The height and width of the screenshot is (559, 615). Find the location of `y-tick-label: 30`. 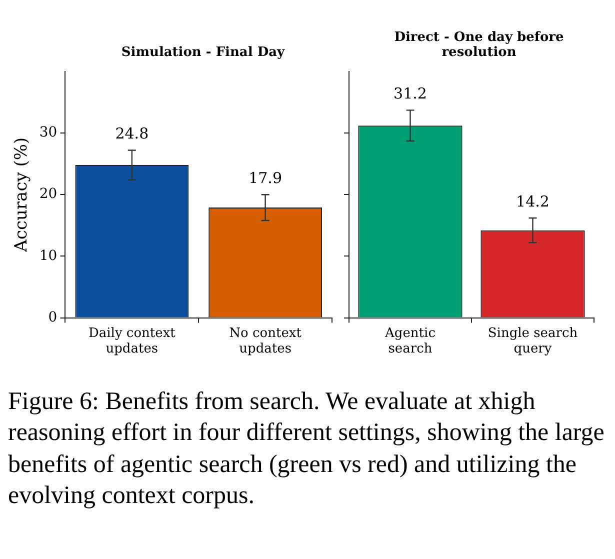

y-tick-label: 30 is located at coordinates (48, 132).